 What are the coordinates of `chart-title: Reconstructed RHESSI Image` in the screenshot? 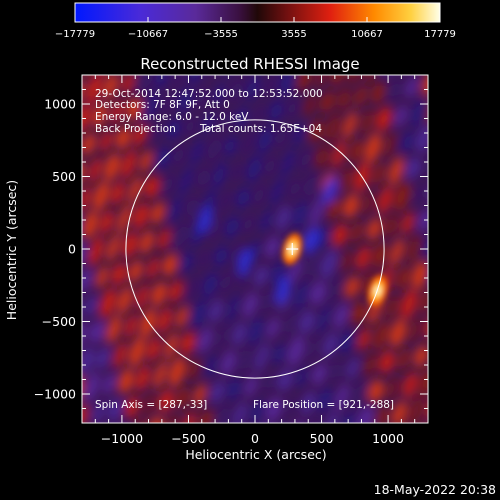 It's located at (249, 64).